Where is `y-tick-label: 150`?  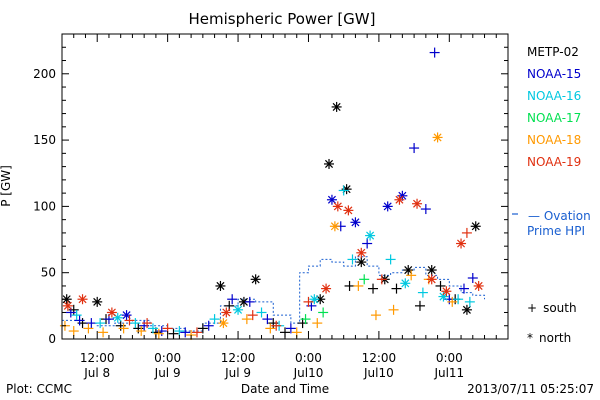
y-tick-label: 150 is located at coordinates (44, 140).